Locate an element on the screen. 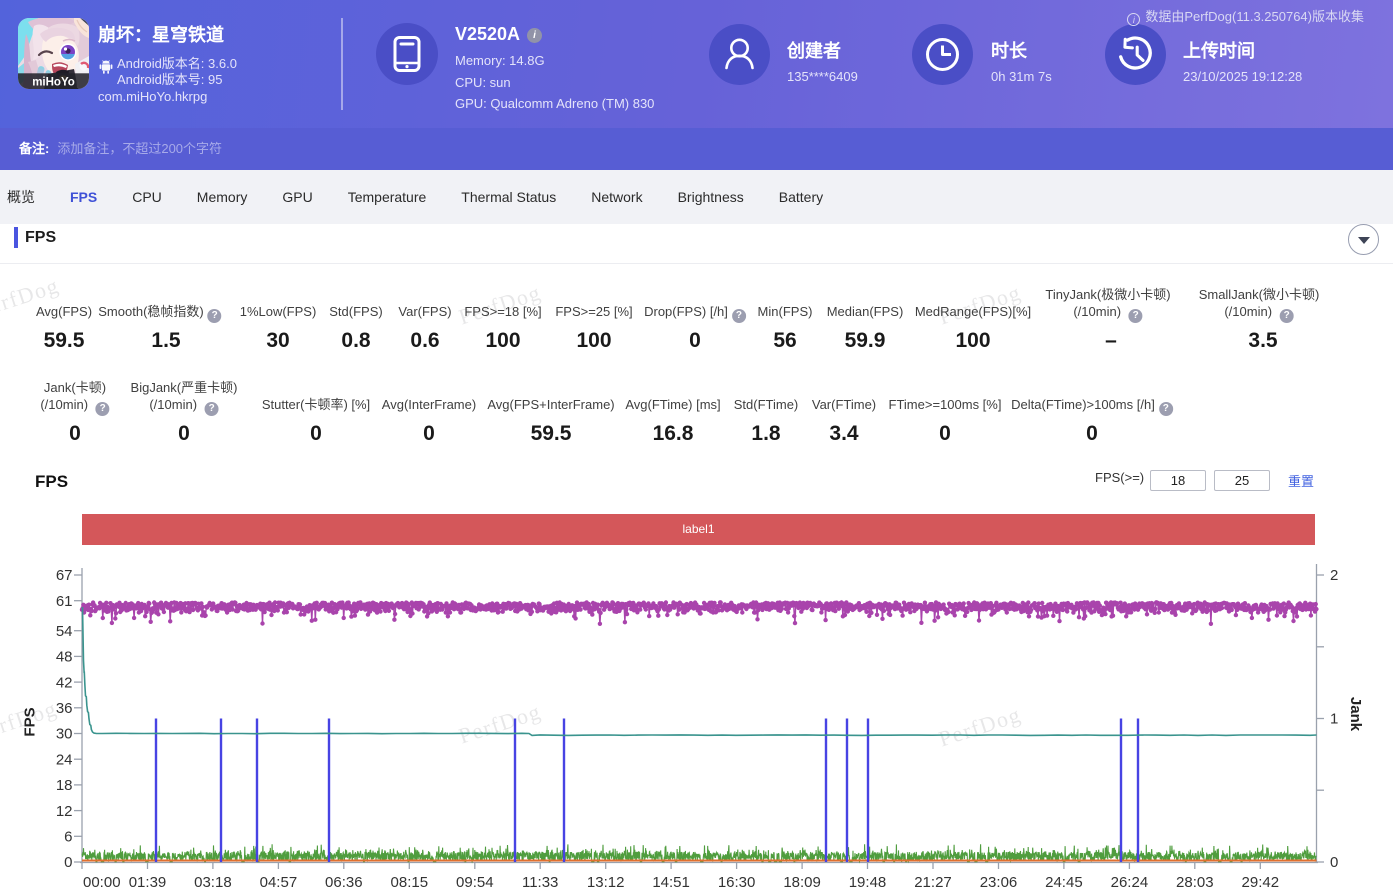 This screenshot has width=1393, height=892. svg-text: 1 is located at coordinates (1334, 719).